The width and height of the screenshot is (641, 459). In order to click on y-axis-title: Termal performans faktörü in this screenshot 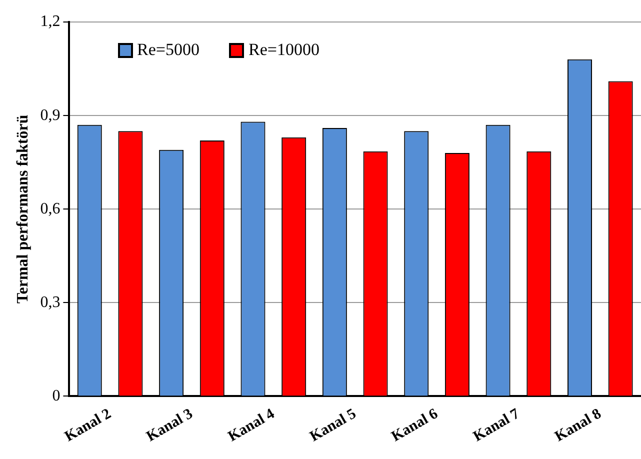, I will do `click(23, 209)`.